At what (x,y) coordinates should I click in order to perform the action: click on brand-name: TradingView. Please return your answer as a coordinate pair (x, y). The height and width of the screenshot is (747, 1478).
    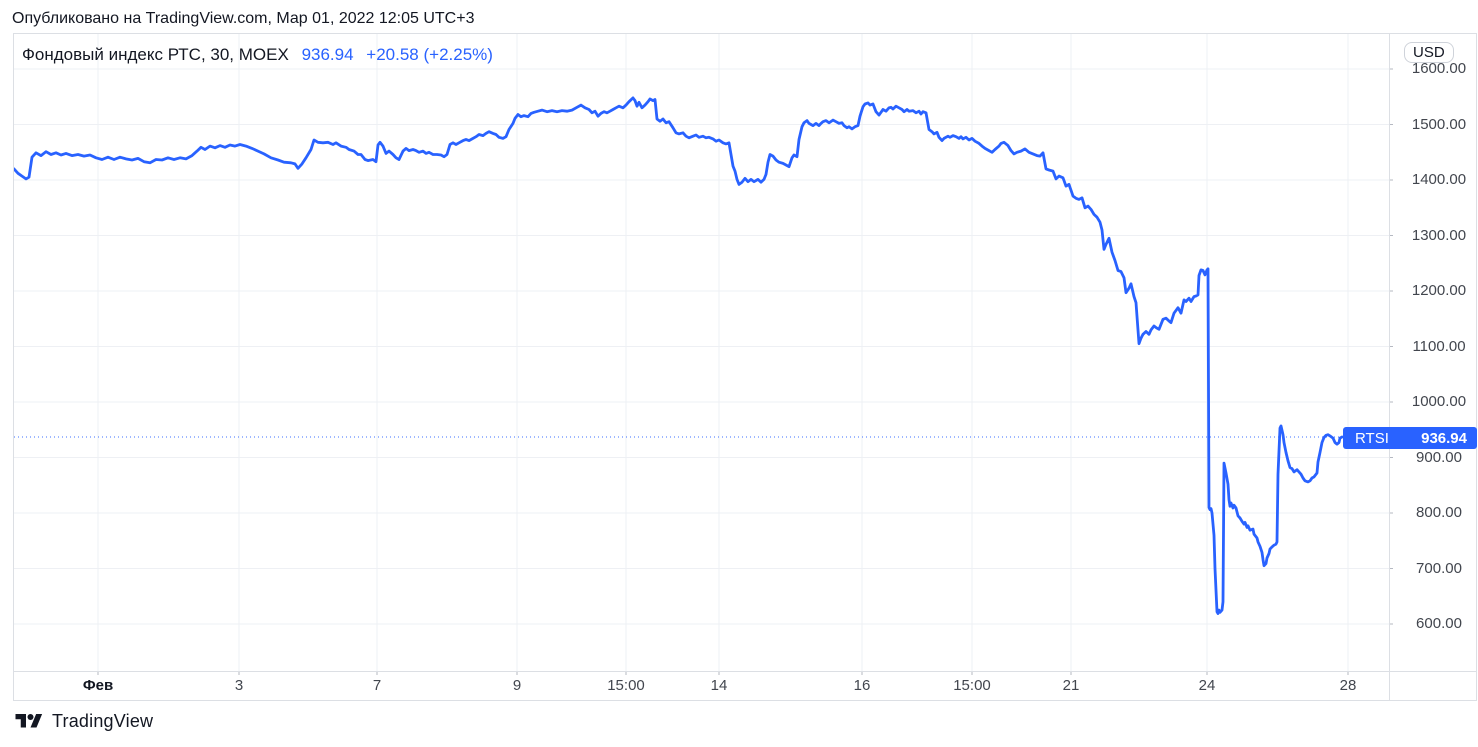
    Looking at the image, I should click on (103, 721).